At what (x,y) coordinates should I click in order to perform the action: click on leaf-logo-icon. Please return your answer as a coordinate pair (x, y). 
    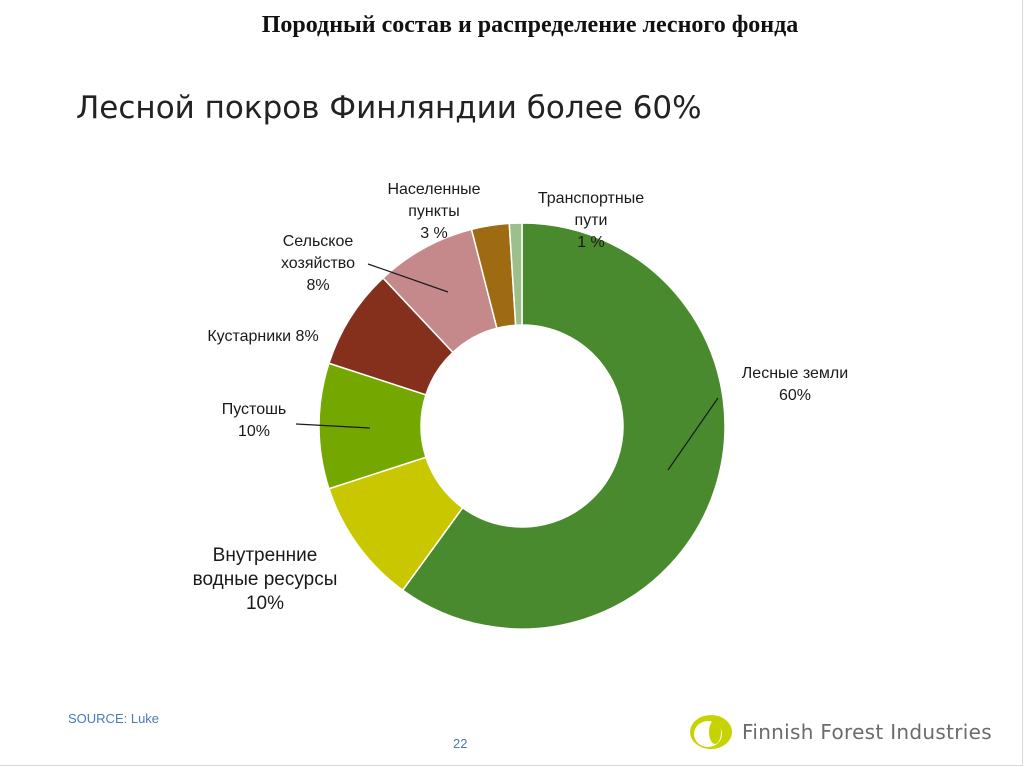
    Looking at the image, I should click on (711, 732).